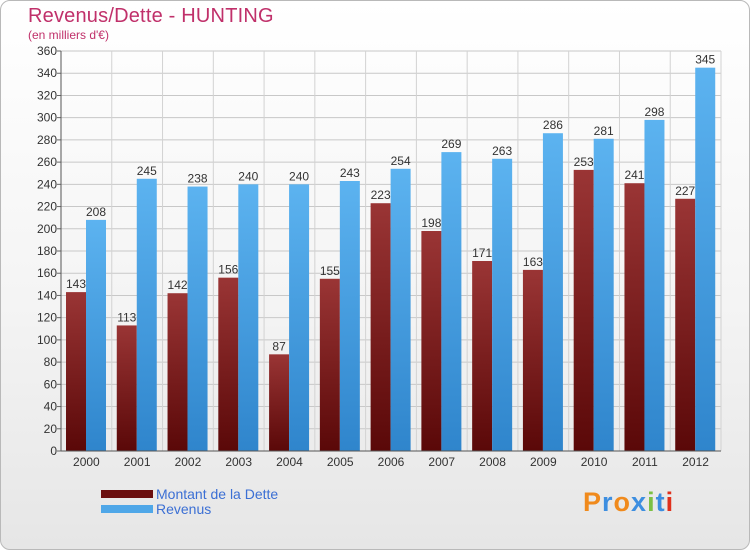 The width and height of the screenshot is (750, 550). Describe the element at coordinates (604, 131) in the screenshot. I see `data-label-revenus: 281` at that location.